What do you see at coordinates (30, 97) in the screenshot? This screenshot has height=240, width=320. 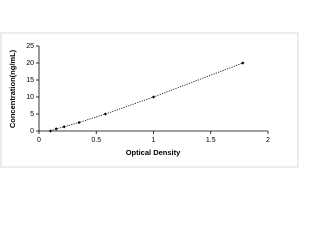 I see `y-tick-label: 10` at bounding box center [30, 97].